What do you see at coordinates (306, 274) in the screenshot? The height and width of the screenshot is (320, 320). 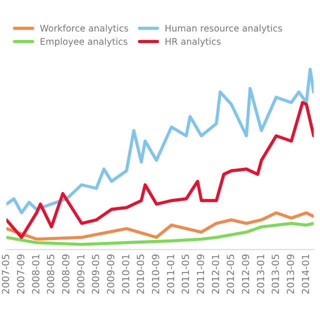 I see `x-tick-label: 2014-01` at bounding box center [306, 274].